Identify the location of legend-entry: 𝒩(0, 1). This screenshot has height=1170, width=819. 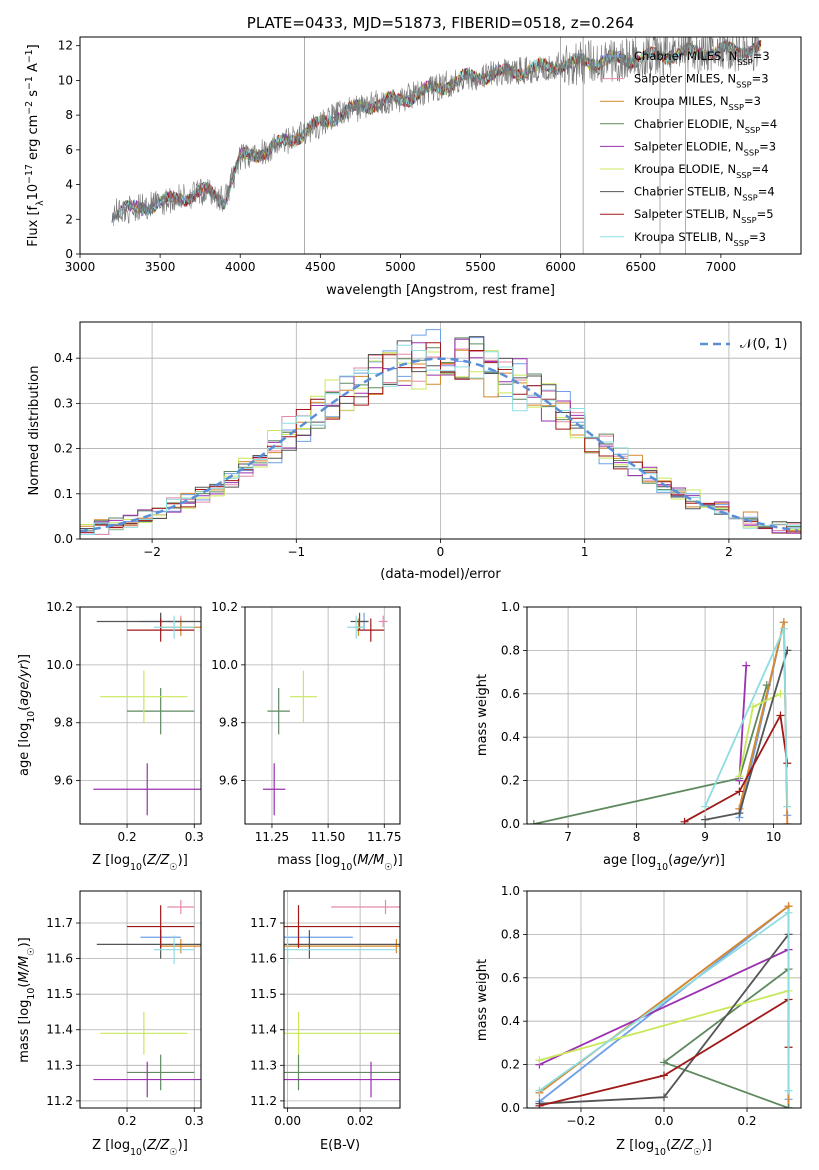
(763, 344).